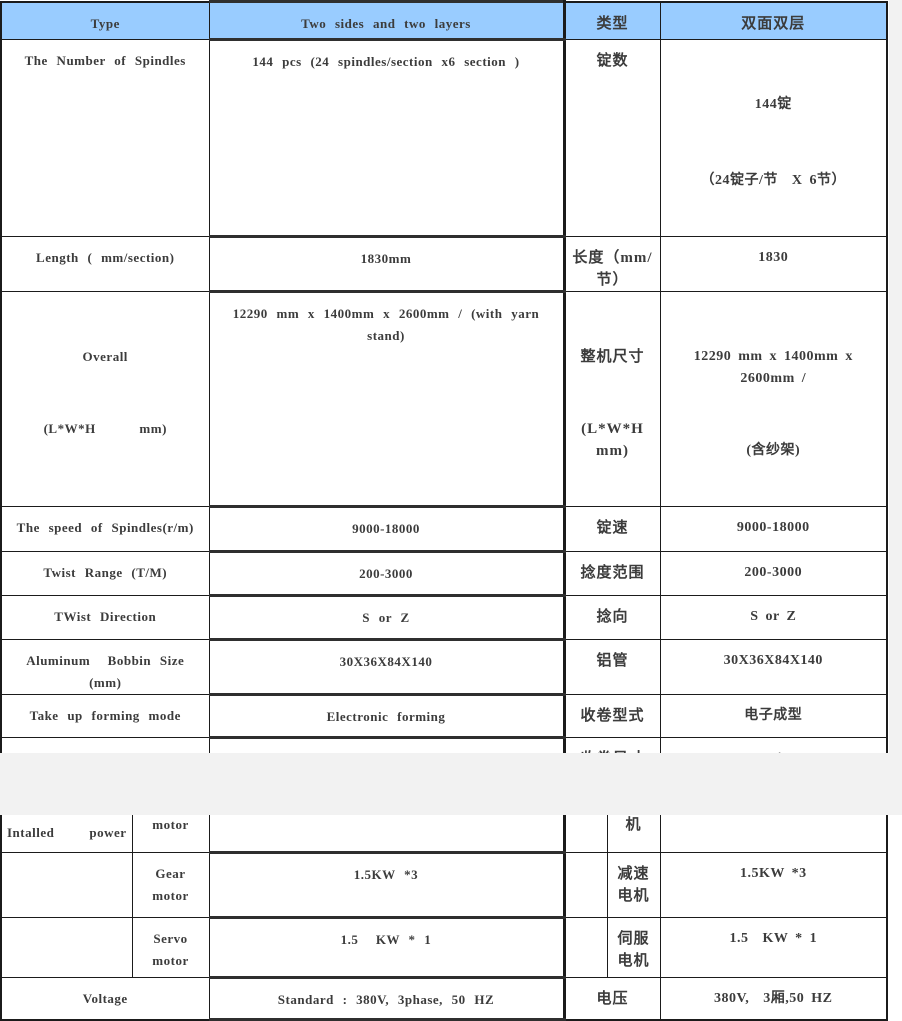  I want to click on header-en-value: Two sides and two layers, so click(387, 20).